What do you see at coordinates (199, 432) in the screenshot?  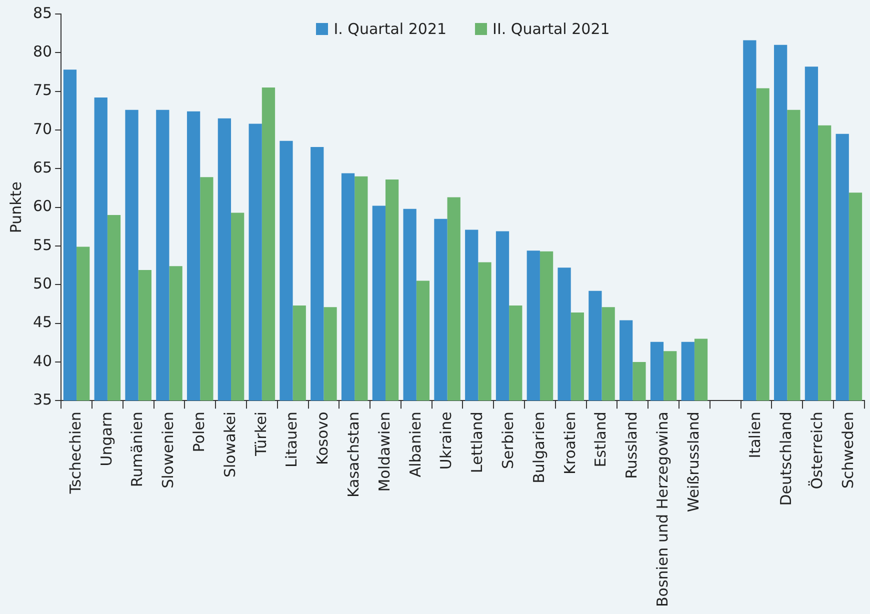 I see `x-tick-label: Polen` at bounding box center [199, 432].